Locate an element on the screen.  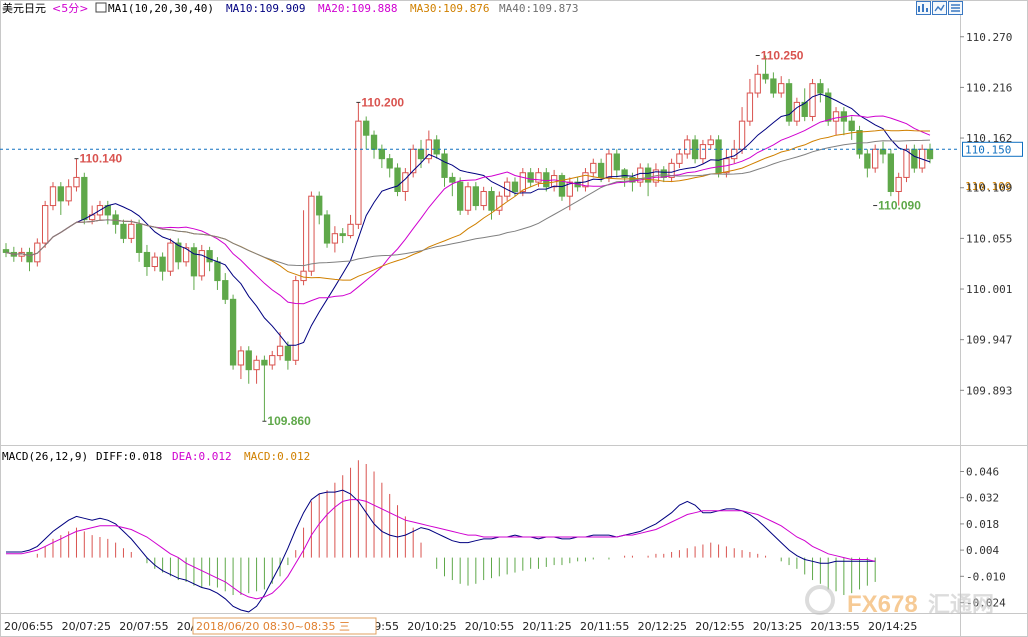
price-tick-label: 110.270 is located at coordinates (989, 37).